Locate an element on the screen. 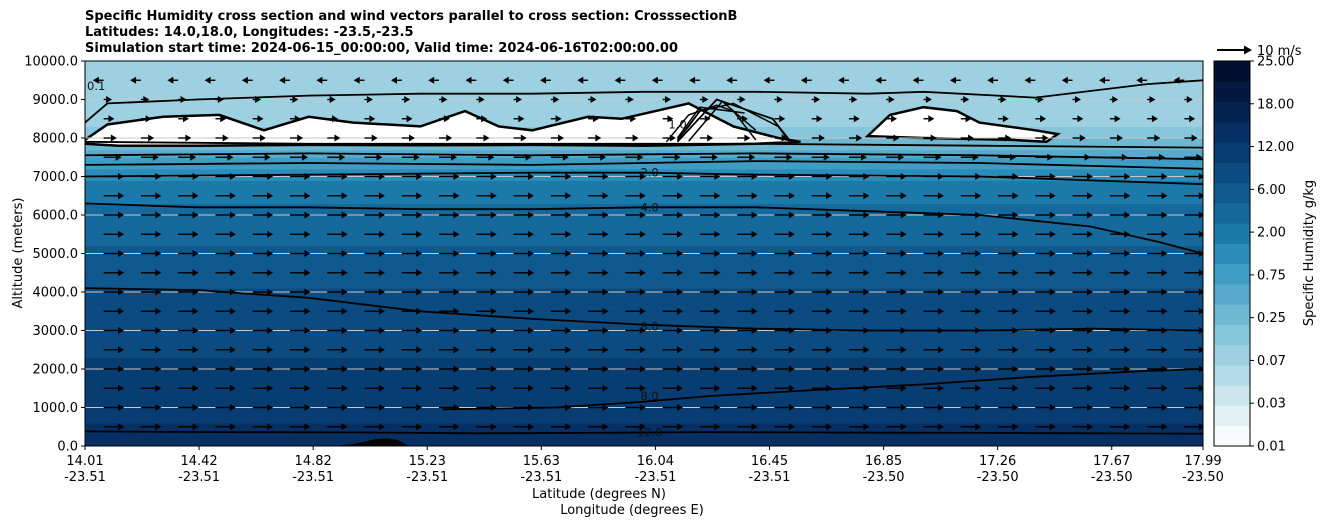 The width and height of the screenshot is (1326, 526). contour-line is located at coordinates (688, 125).